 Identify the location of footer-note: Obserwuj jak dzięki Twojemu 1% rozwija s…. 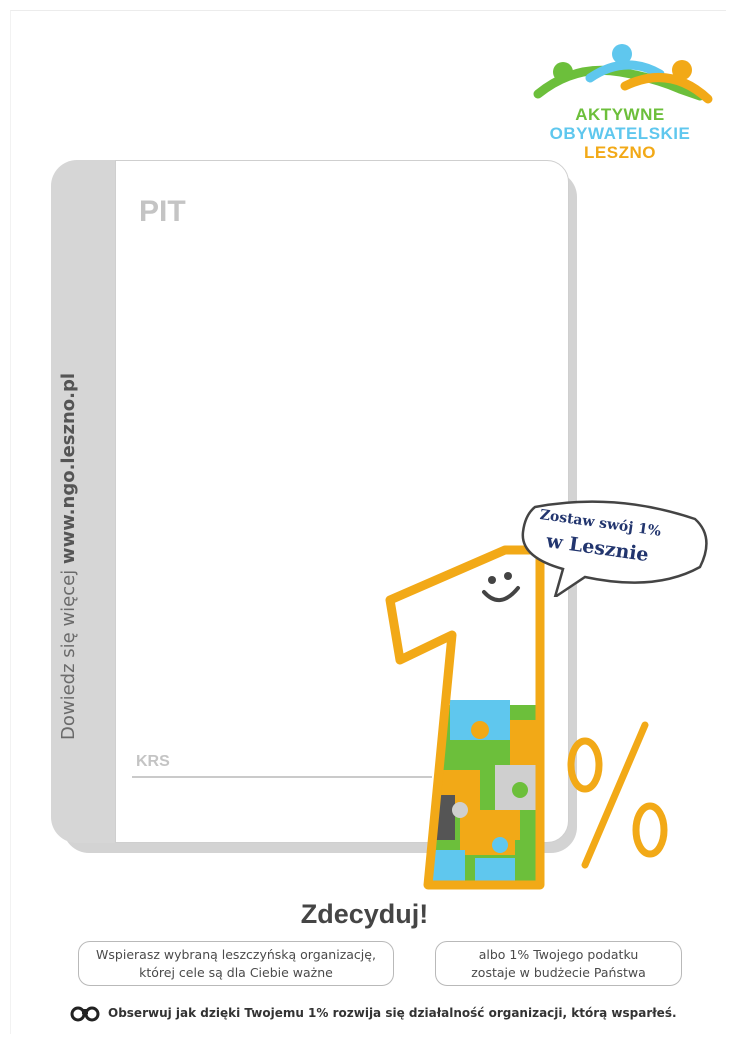
(373, 1013).